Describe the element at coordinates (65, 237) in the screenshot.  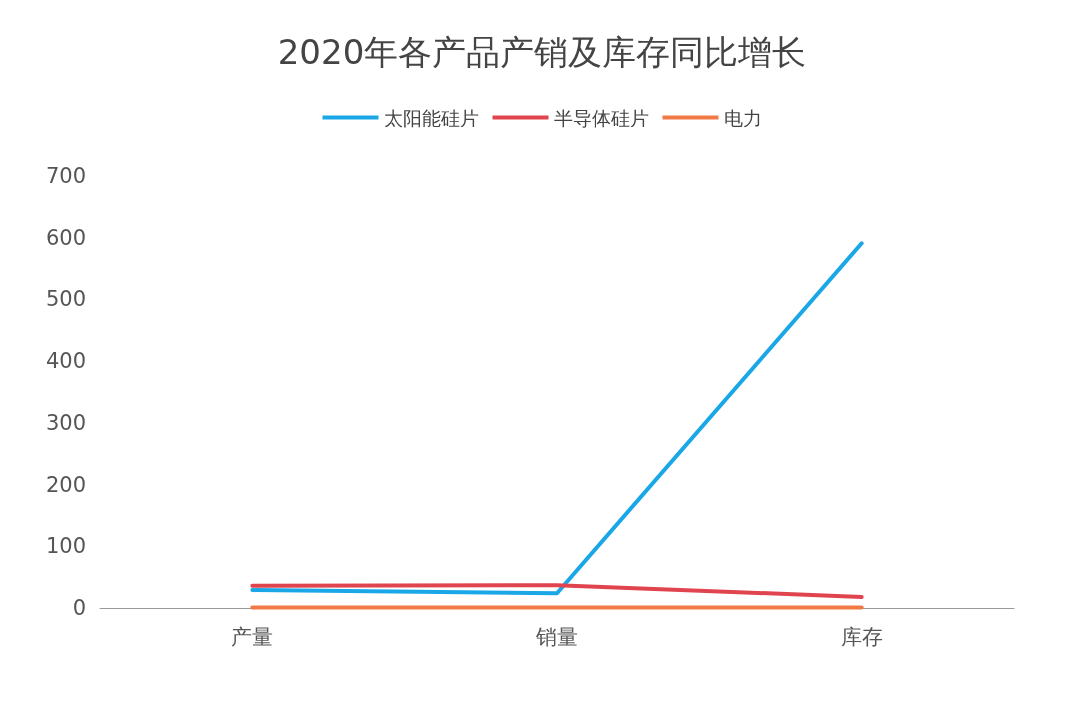
I see `y-tick-label: 600` at that location.